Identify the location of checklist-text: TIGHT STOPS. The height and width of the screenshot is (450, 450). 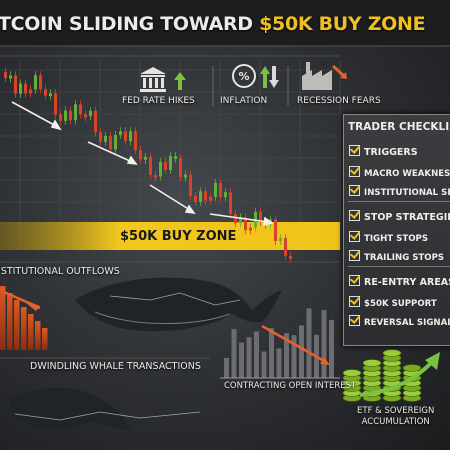
(396, 239).